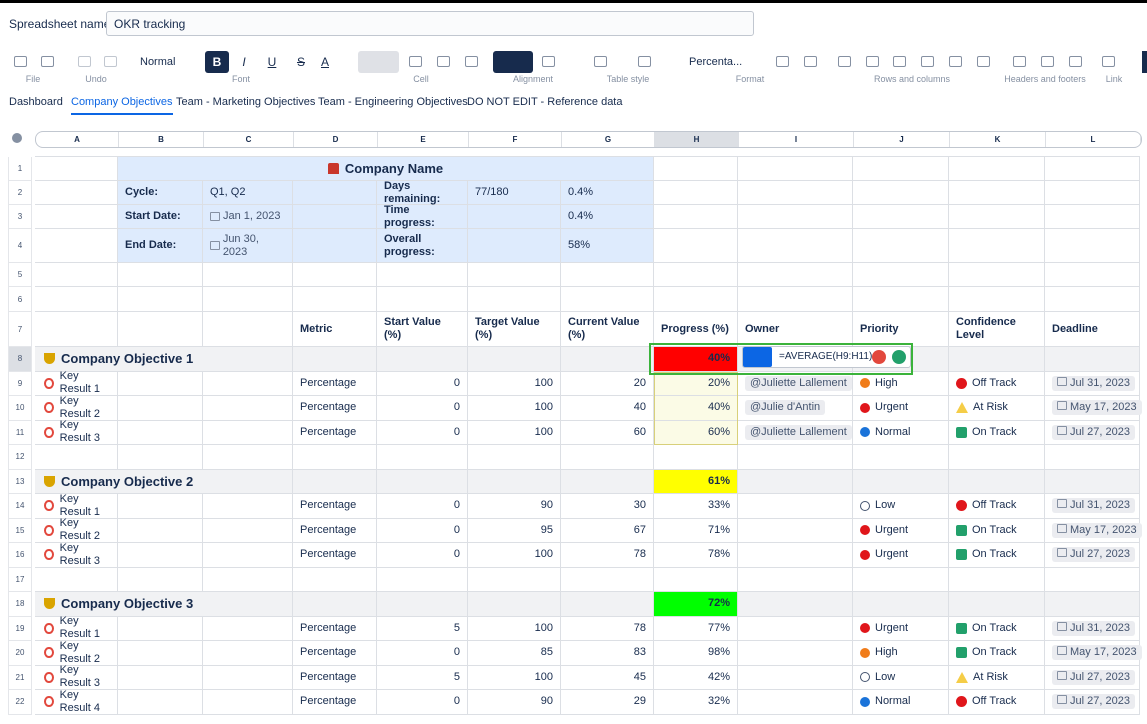 The image size is (1147, 724). What do you see at coordinates (422, 217) in the screenshot?
I see `cell: Time progress:` at bounding box center [422, 217].